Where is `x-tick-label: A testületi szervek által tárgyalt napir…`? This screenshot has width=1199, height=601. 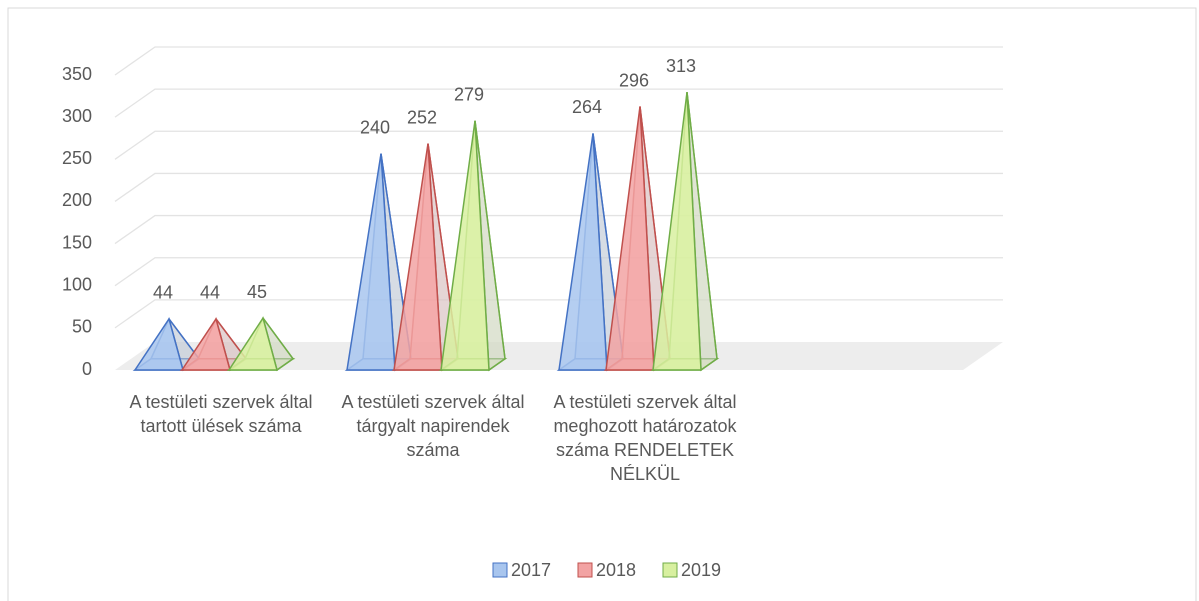
x-tick-label: A testületi szervek által tárgyalt napir… is located at coordinates (433, 426).